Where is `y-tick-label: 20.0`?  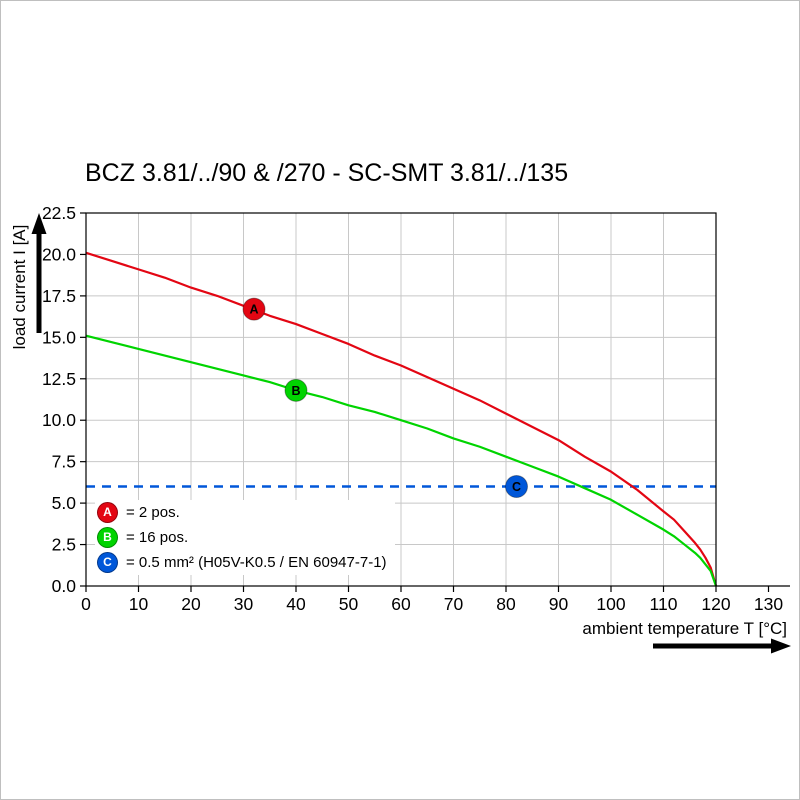 y-tick-label: 20.0 is located at coordinates (59, 254).